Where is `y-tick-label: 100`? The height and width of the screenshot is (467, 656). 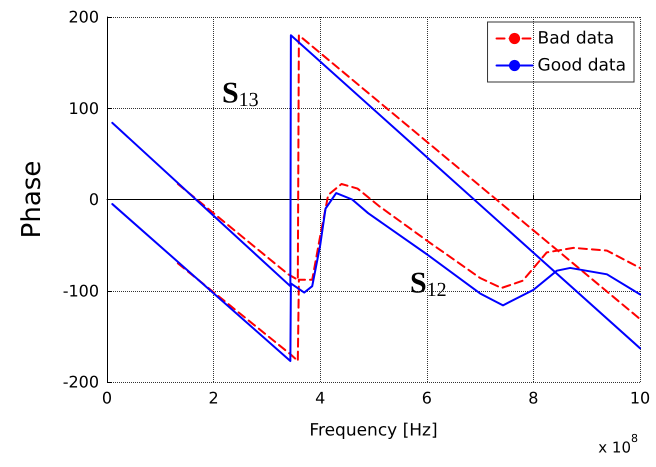 y-tick-label: 100 is located at coordinates (83, 108).